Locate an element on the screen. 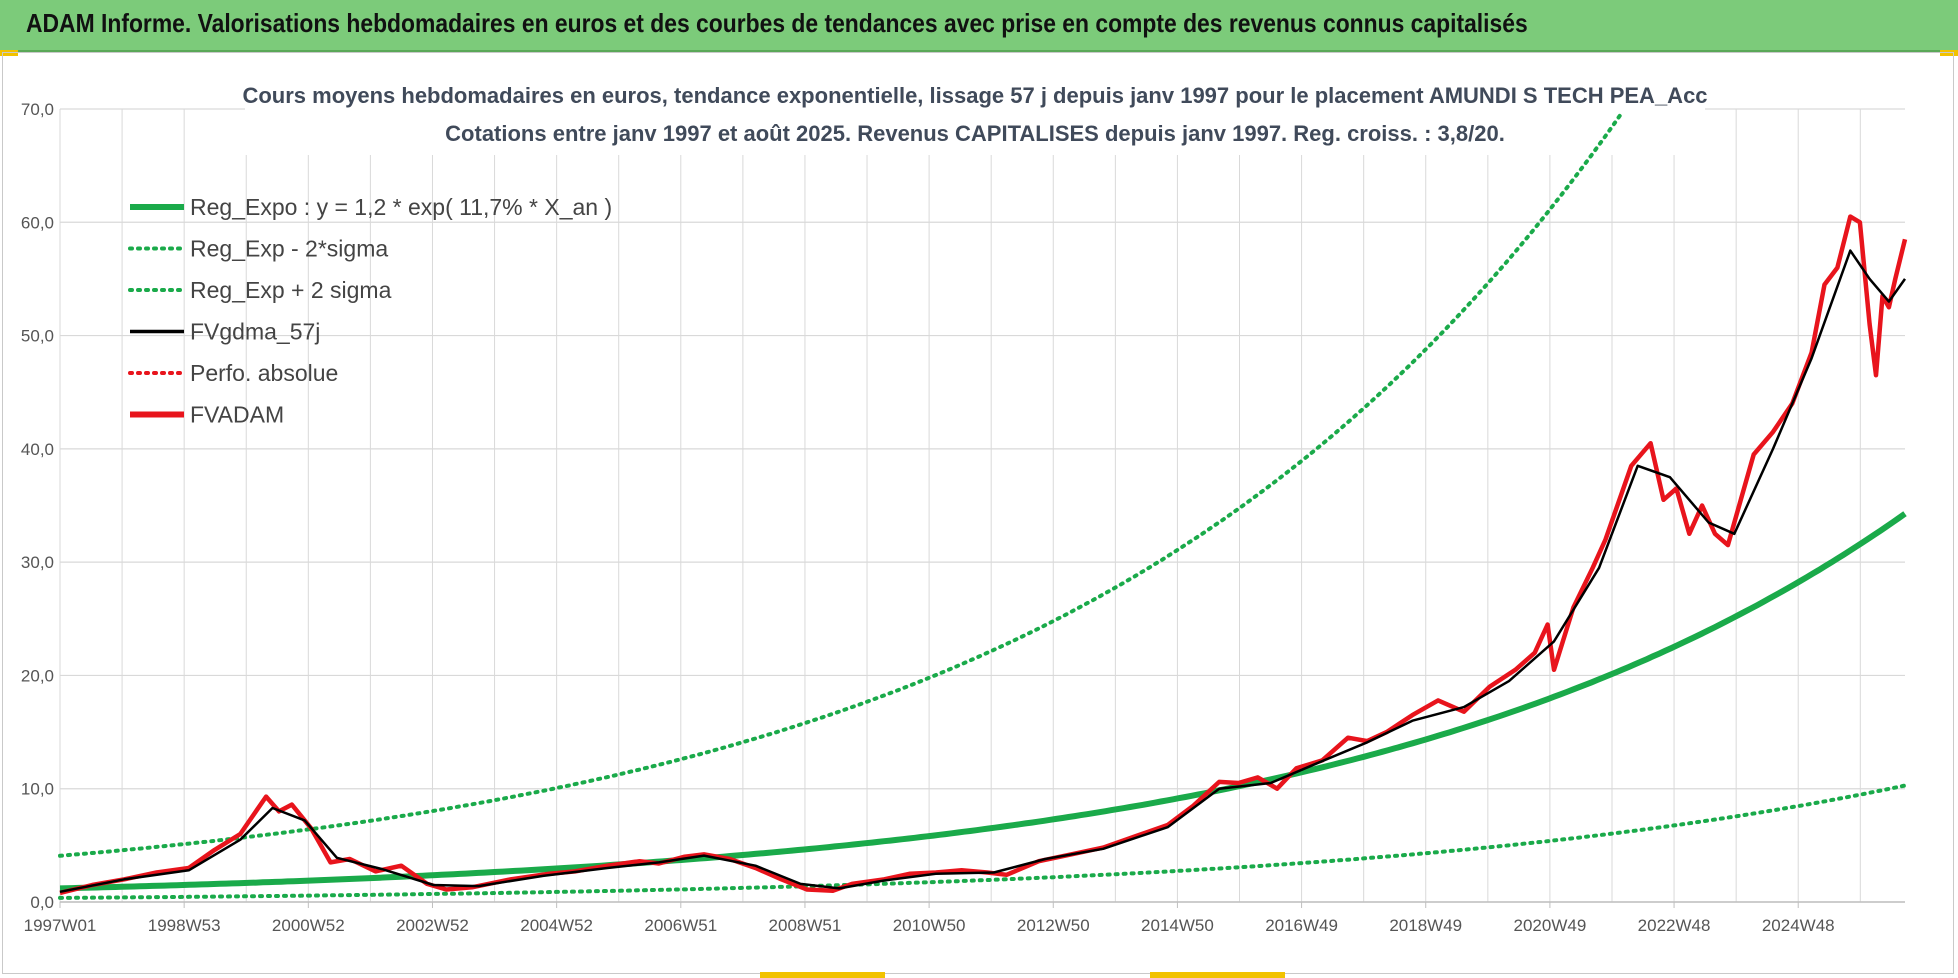 This screenshot has width=1958, height=978. x-tick-label: 2014W50 is located at coordinates (1177, 925).